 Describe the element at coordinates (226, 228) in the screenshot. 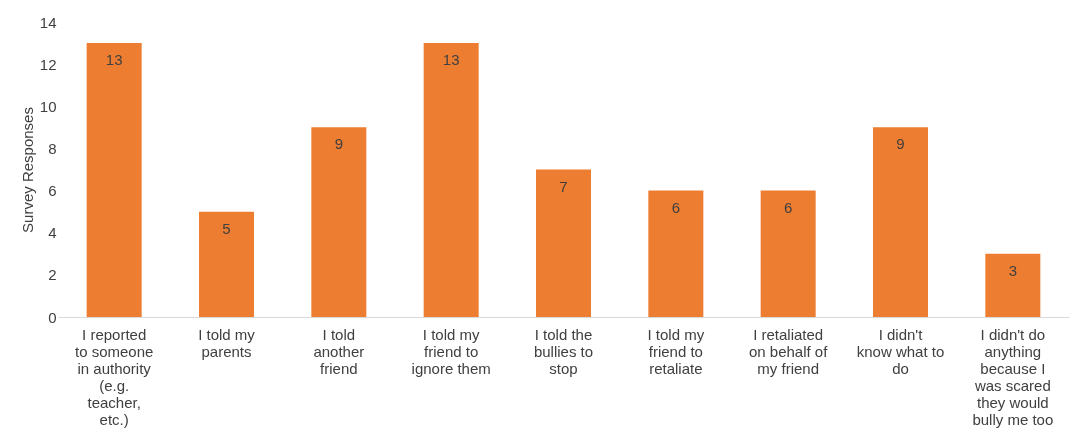

I see `data-label: 5` at that location.